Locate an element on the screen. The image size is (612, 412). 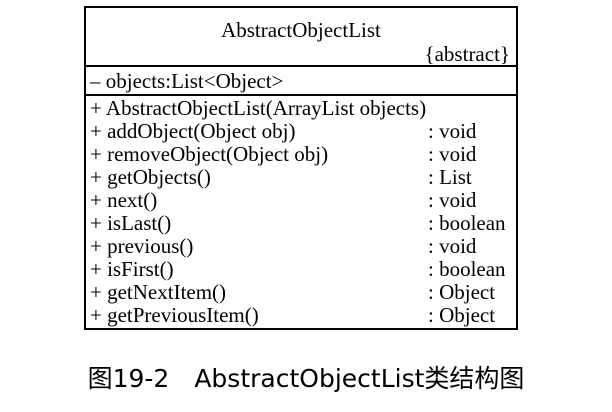
class-name-section: AbstractObjectList {abstract} is located at coordinates (301, 37).